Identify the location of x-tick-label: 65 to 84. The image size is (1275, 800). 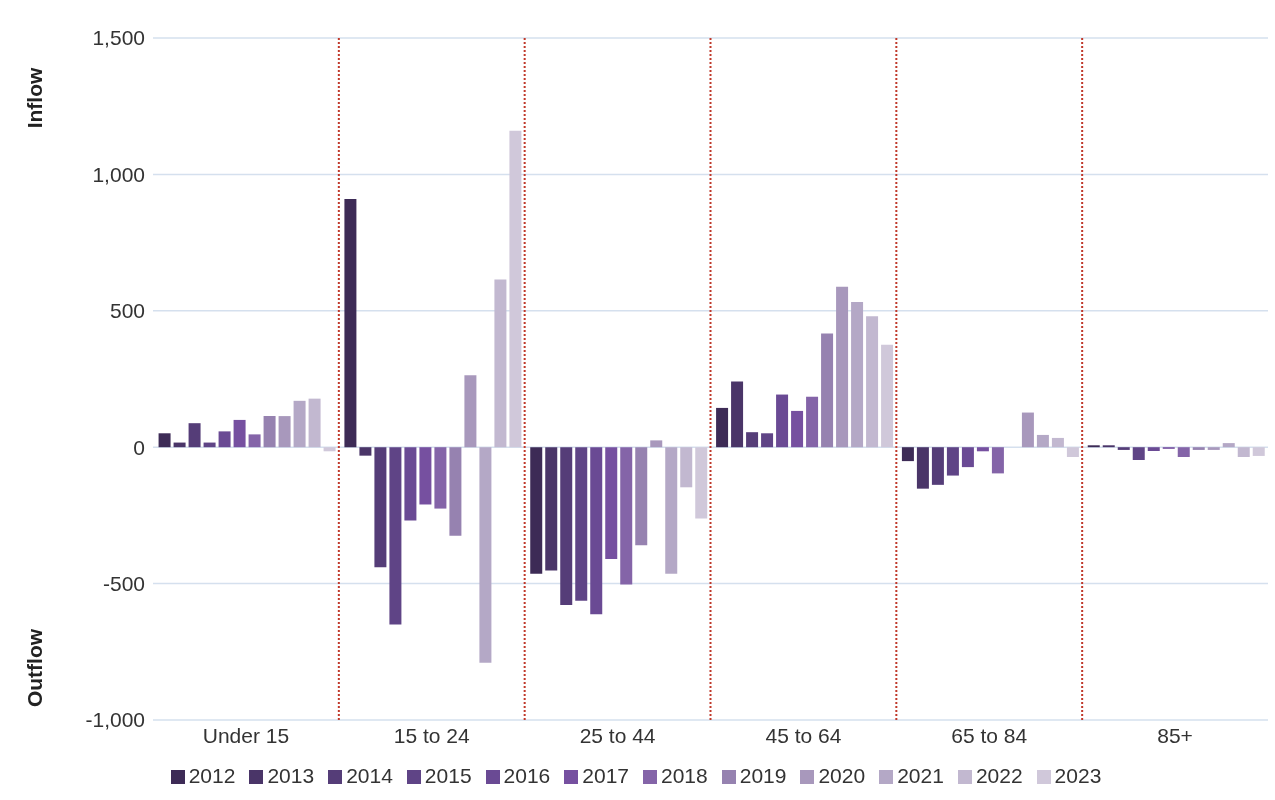
(989, 735).